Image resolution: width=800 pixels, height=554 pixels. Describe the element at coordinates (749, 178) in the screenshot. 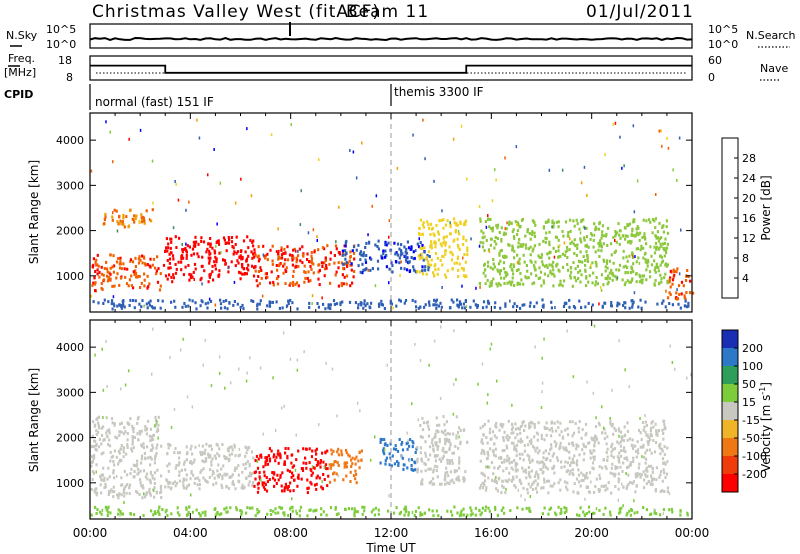

I see `power-colorbar-tick-label: 24` at that location.